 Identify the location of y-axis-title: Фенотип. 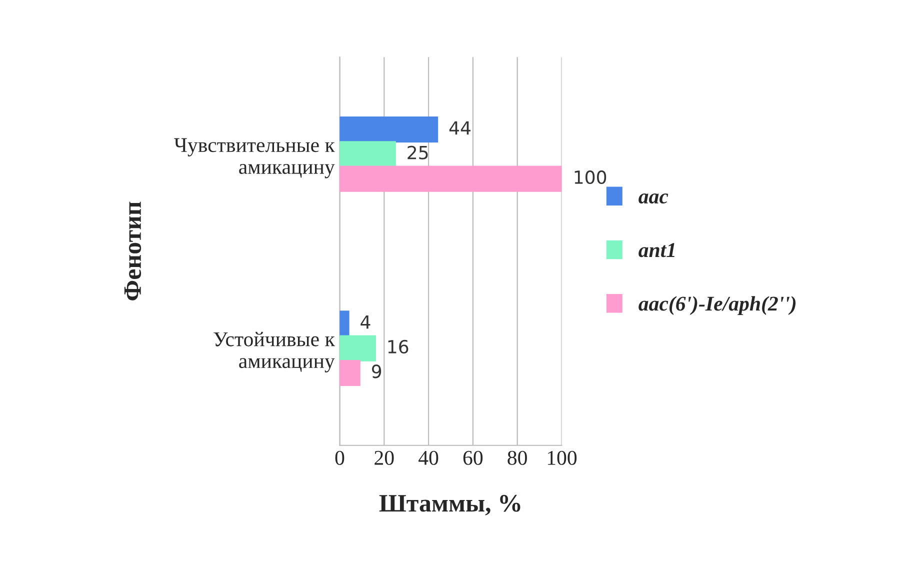
(133, 251).